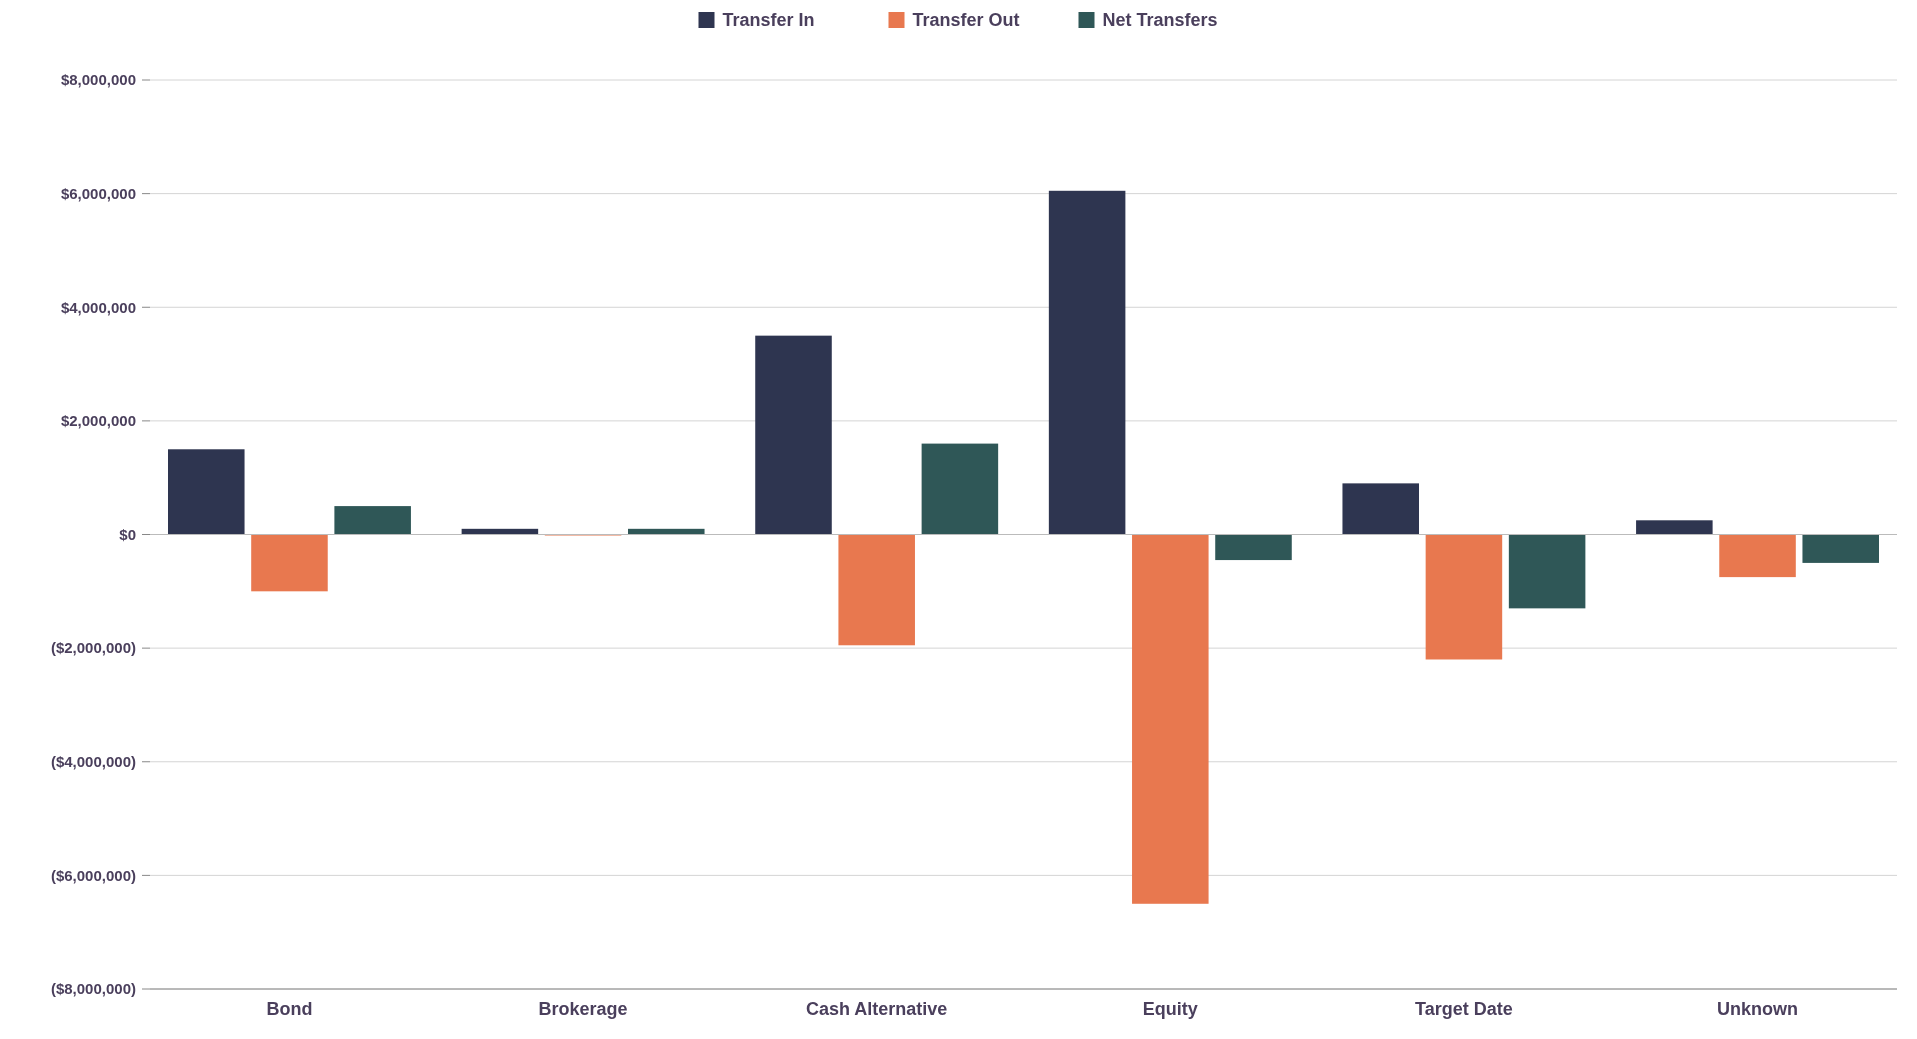 The image size is (1917, 1039). What do you see at coordinates (127, 534) in the screenshot?
I see `y-tick-label: $0` at bounding box center [127, 534].